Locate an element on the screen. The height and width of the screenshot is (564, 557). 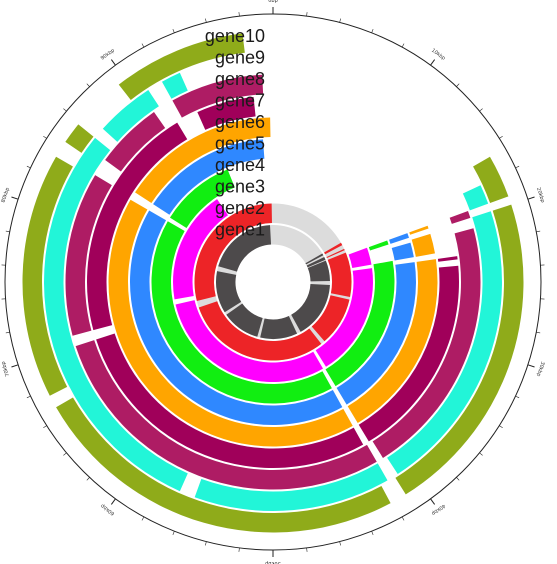
axis-tick-label: 90kbp is located at coordinates (108, 55).